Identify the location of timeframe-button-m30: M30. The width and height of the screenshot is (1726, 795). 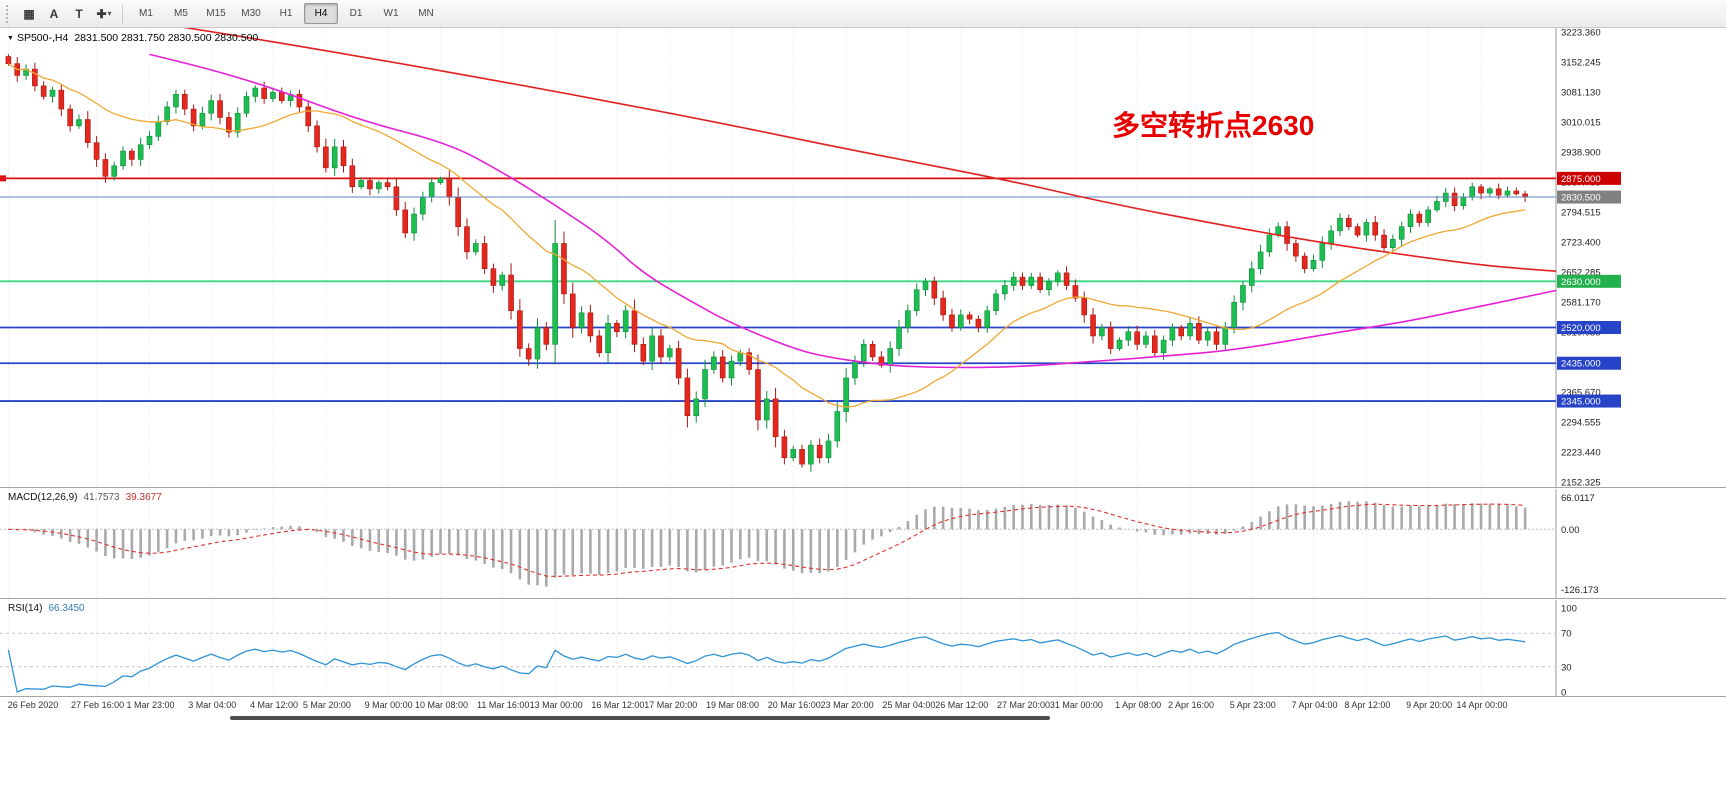
(251, 13).